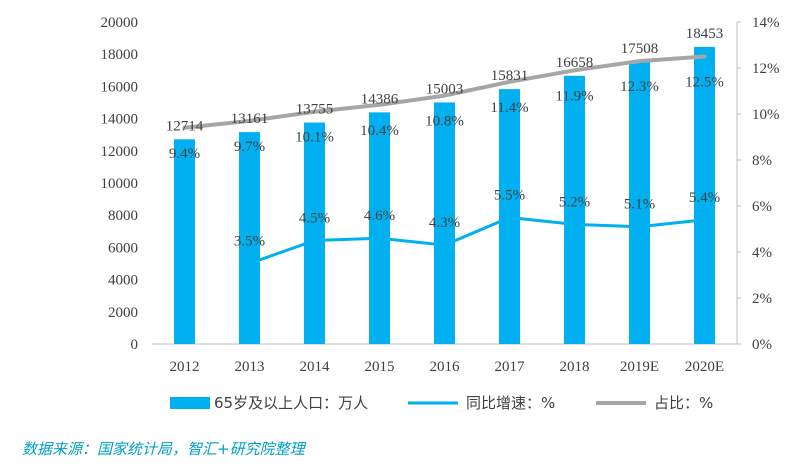 Image resolution: width=807 pixels, height=468 pixels. What do you see at coordinates (120, 55) in the screenshot?
I see `y-left-tick-label: 18000` at bounding box center [120, 55].